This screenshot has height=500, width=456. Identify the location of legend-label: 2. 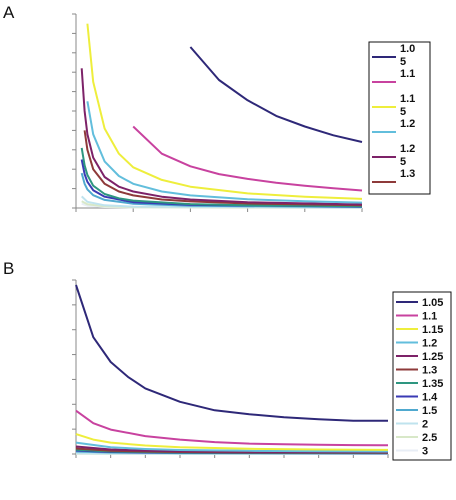
(425, 425).